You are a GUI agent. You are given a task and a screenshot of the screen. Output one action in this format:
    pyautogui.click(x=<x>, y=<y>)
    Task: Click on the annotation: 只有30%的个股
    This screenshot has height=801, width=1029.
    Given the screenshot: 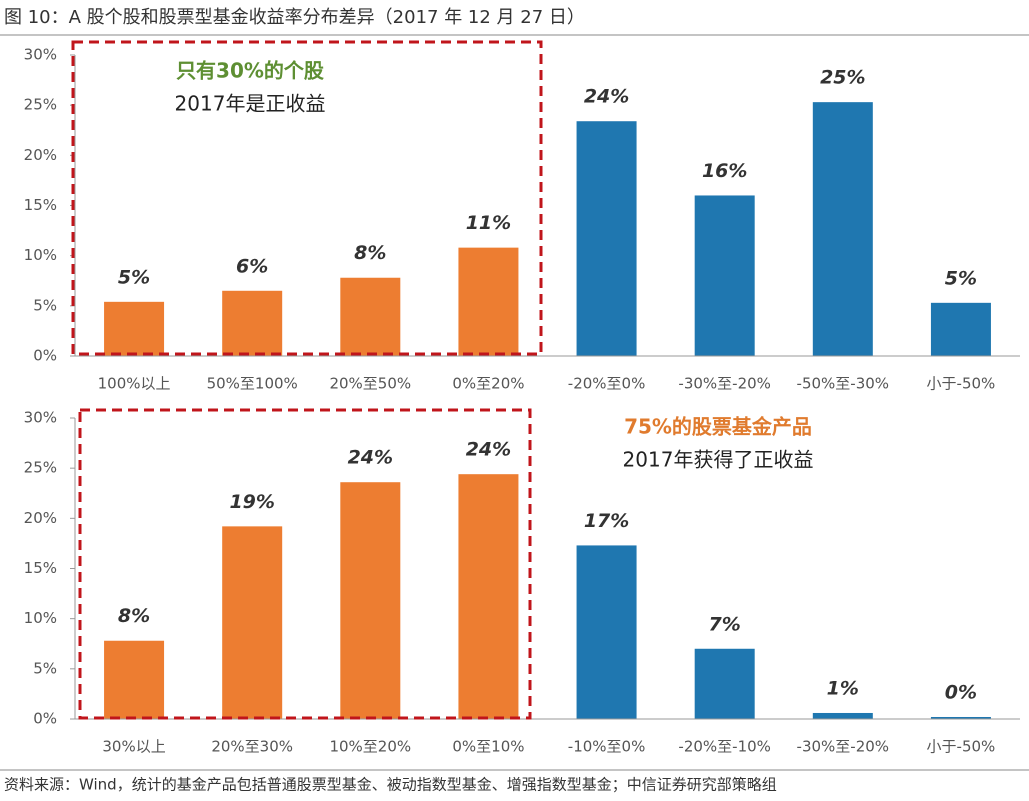 What is the action you would take?
    pyautogui.click(x=250, y=71)
    